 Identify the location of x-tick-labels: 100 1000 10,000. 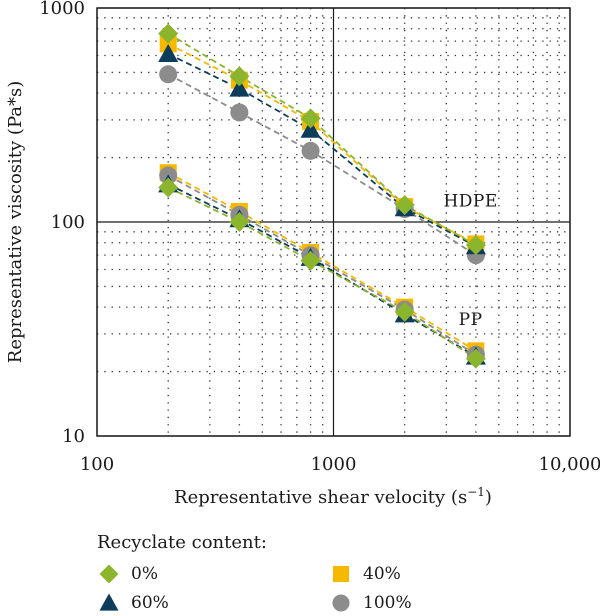
(340, 464).